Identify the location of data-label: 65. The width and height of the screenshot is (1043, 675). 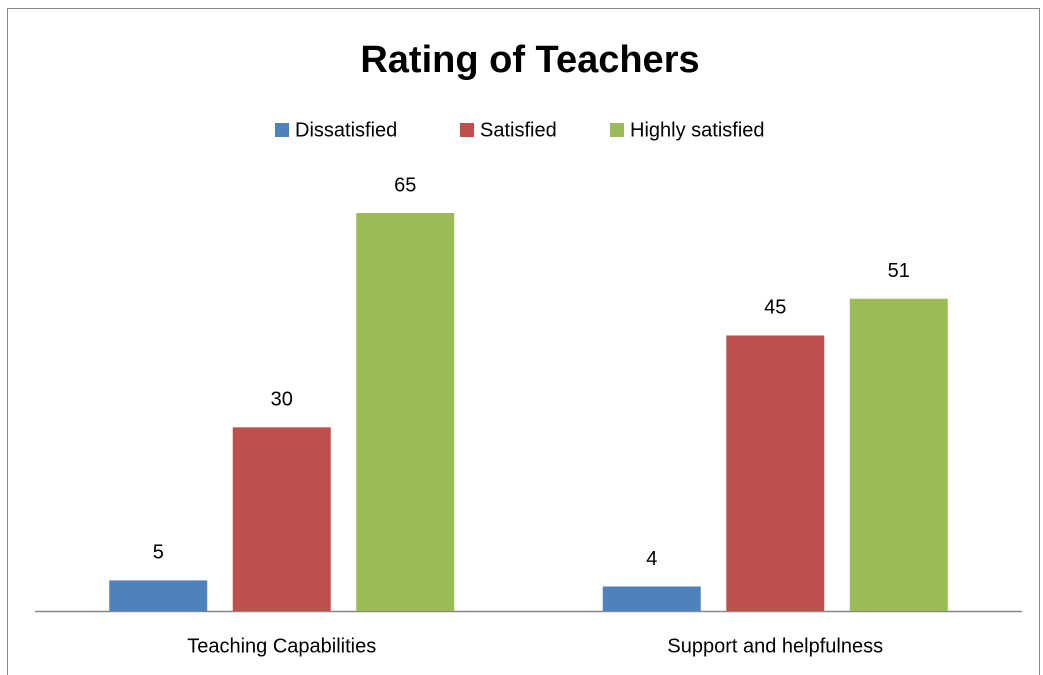
(405, 185).